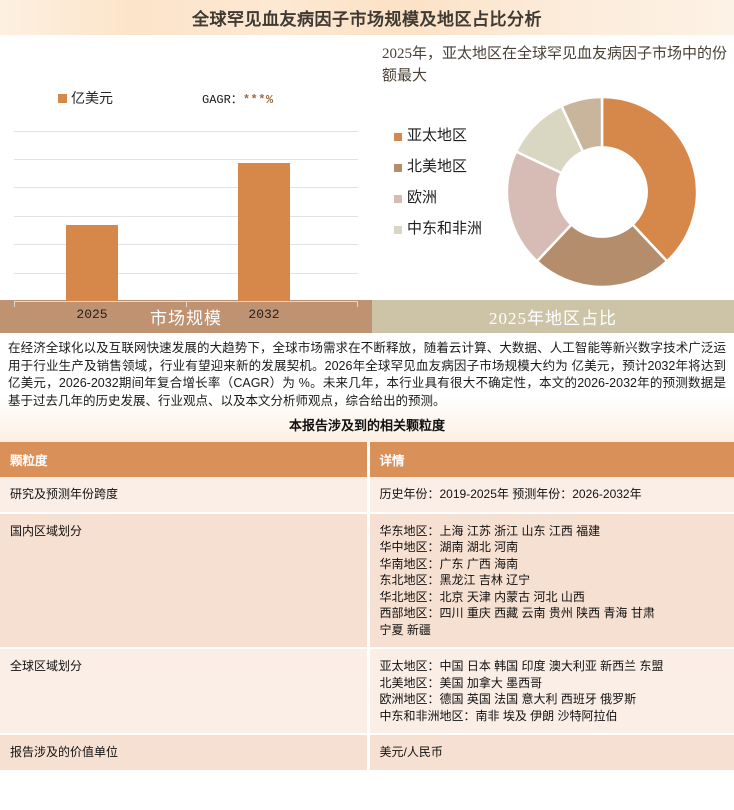 Image resolution: width=734 pixels, height=810 pixels. Describe the element at coordinates (555, 65) in the screenshot. I see `donut-chart-heading: 2025年，亚太地区在全球罕见血友病因子市场中的份额最大` at that location.